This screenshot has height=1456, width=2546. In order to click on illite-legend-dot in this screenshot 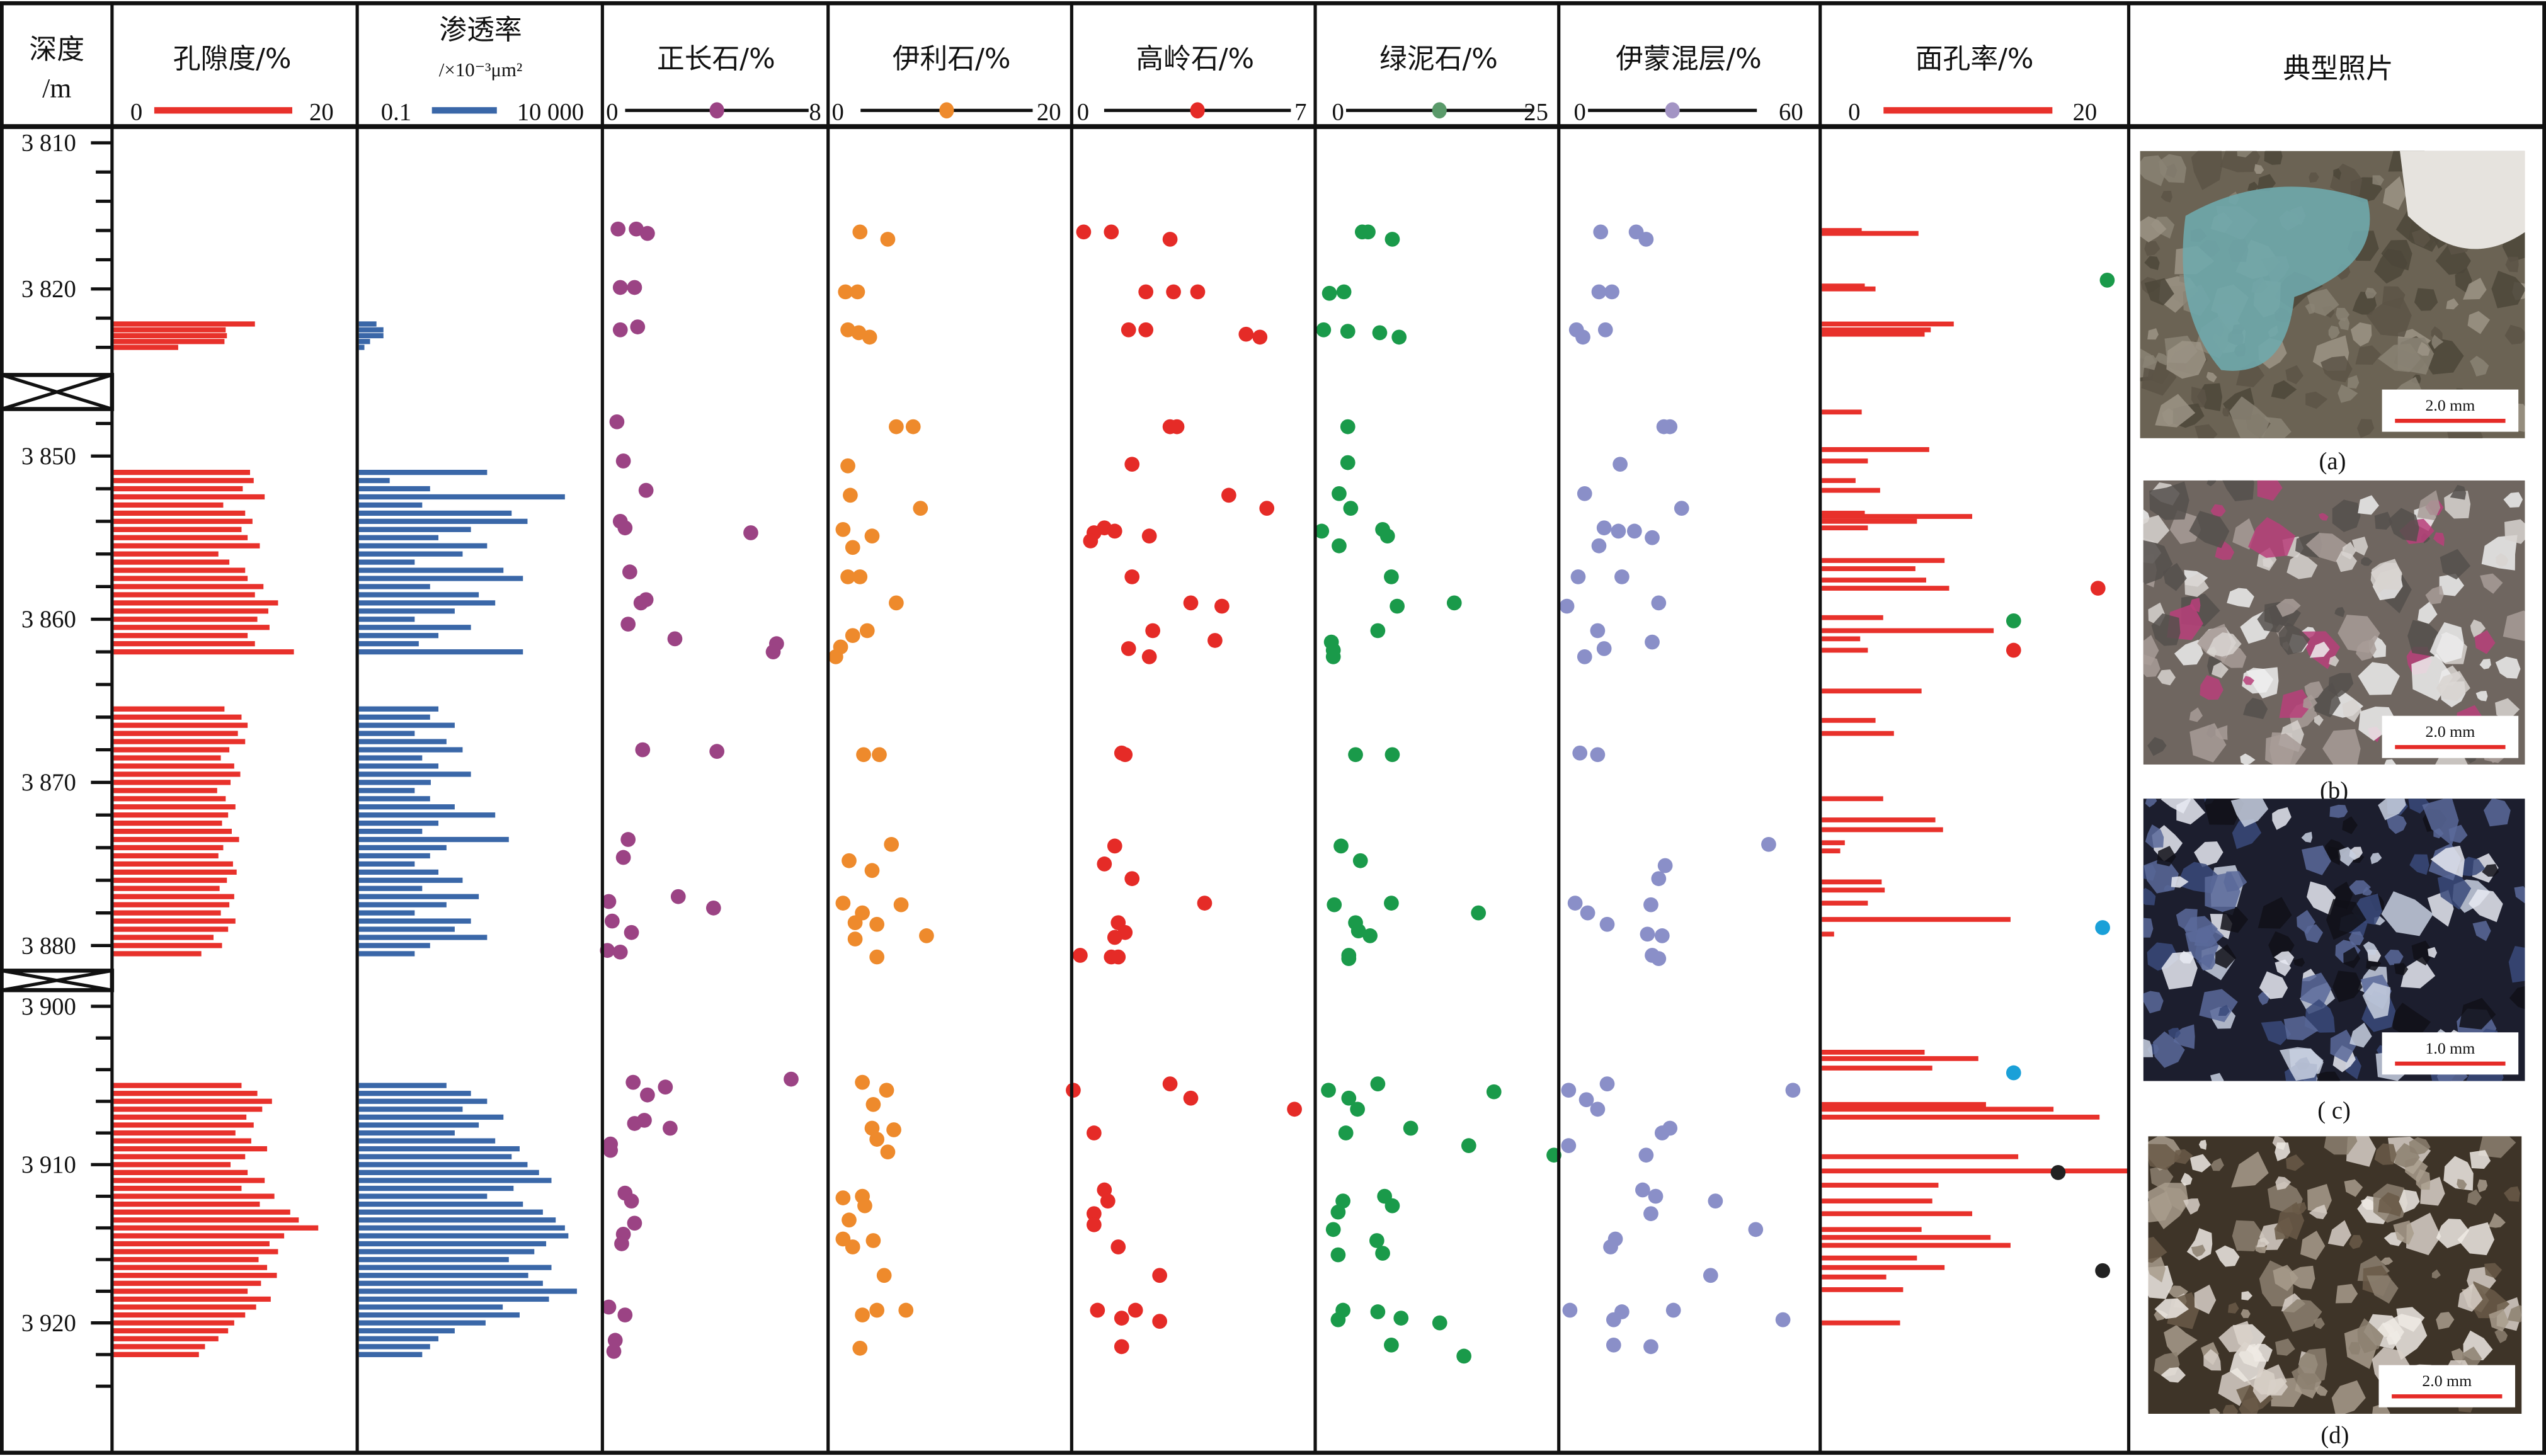, I will do `click(947, 110)`.